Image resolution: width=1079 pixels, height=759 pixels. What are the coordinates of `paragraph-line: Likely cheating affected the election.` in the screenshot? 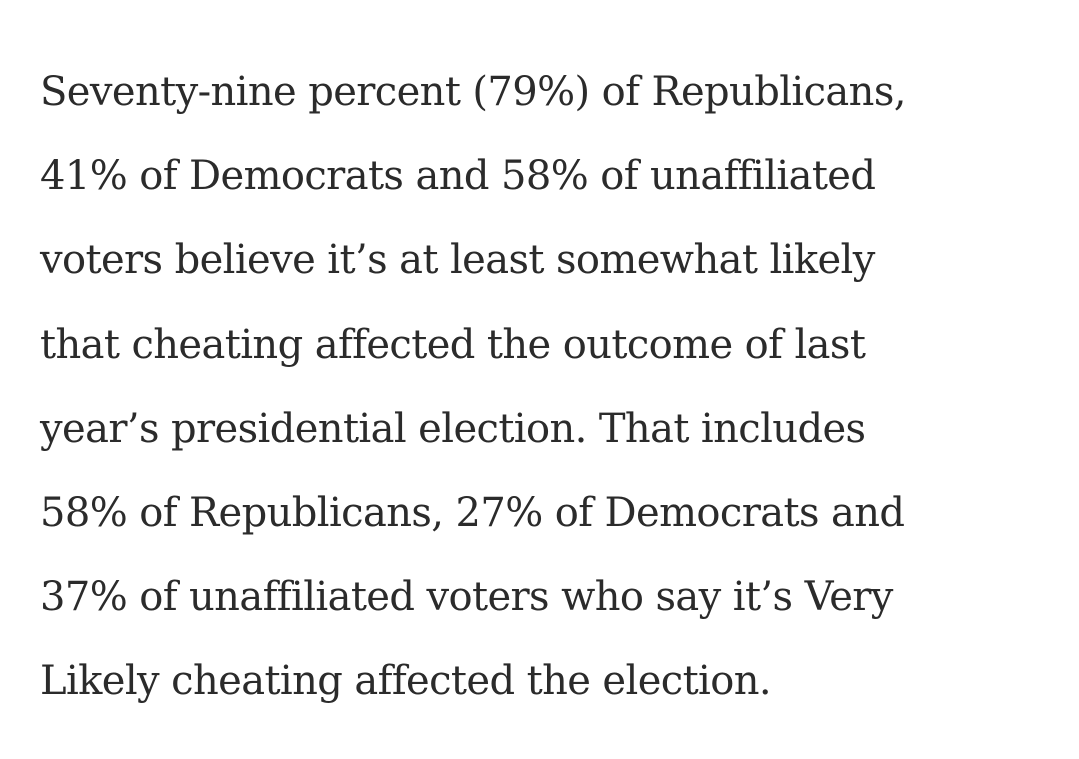 It's located at (406, 681).